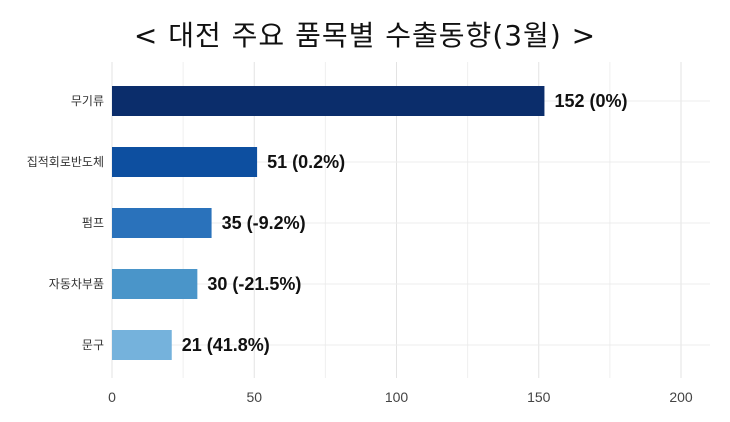 The height and width of the screenshot is (422, 730). I want to click on data-label: 30 (-21.5%), so click(254, 284).